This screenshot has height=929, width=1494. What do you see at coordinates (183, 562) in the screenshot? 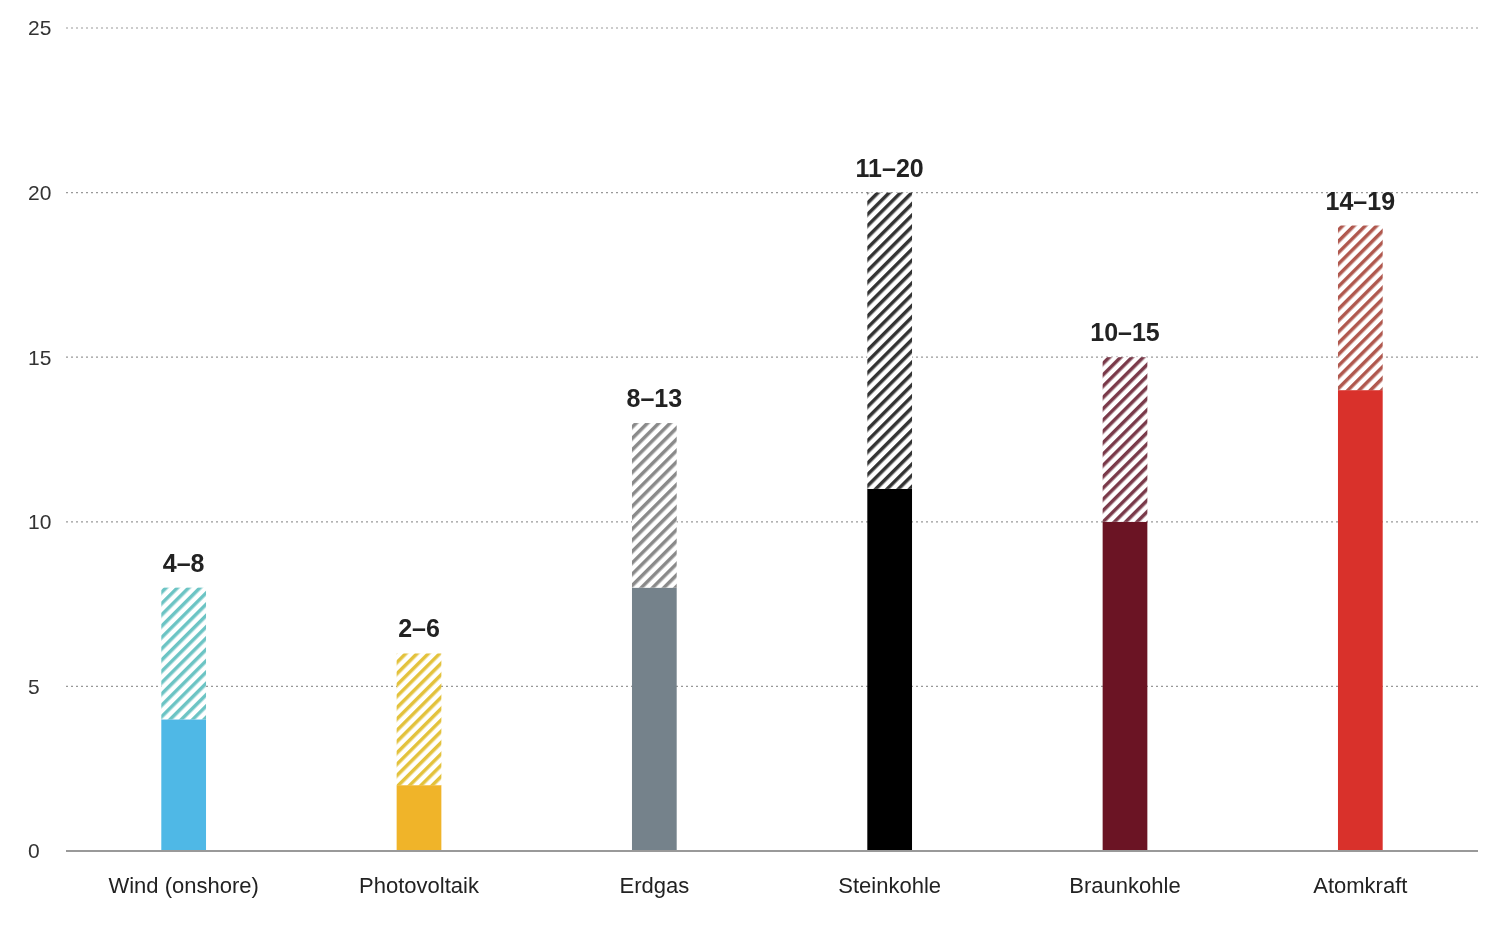
I see `total-label: 4–8` at bounding box center [183, 562].